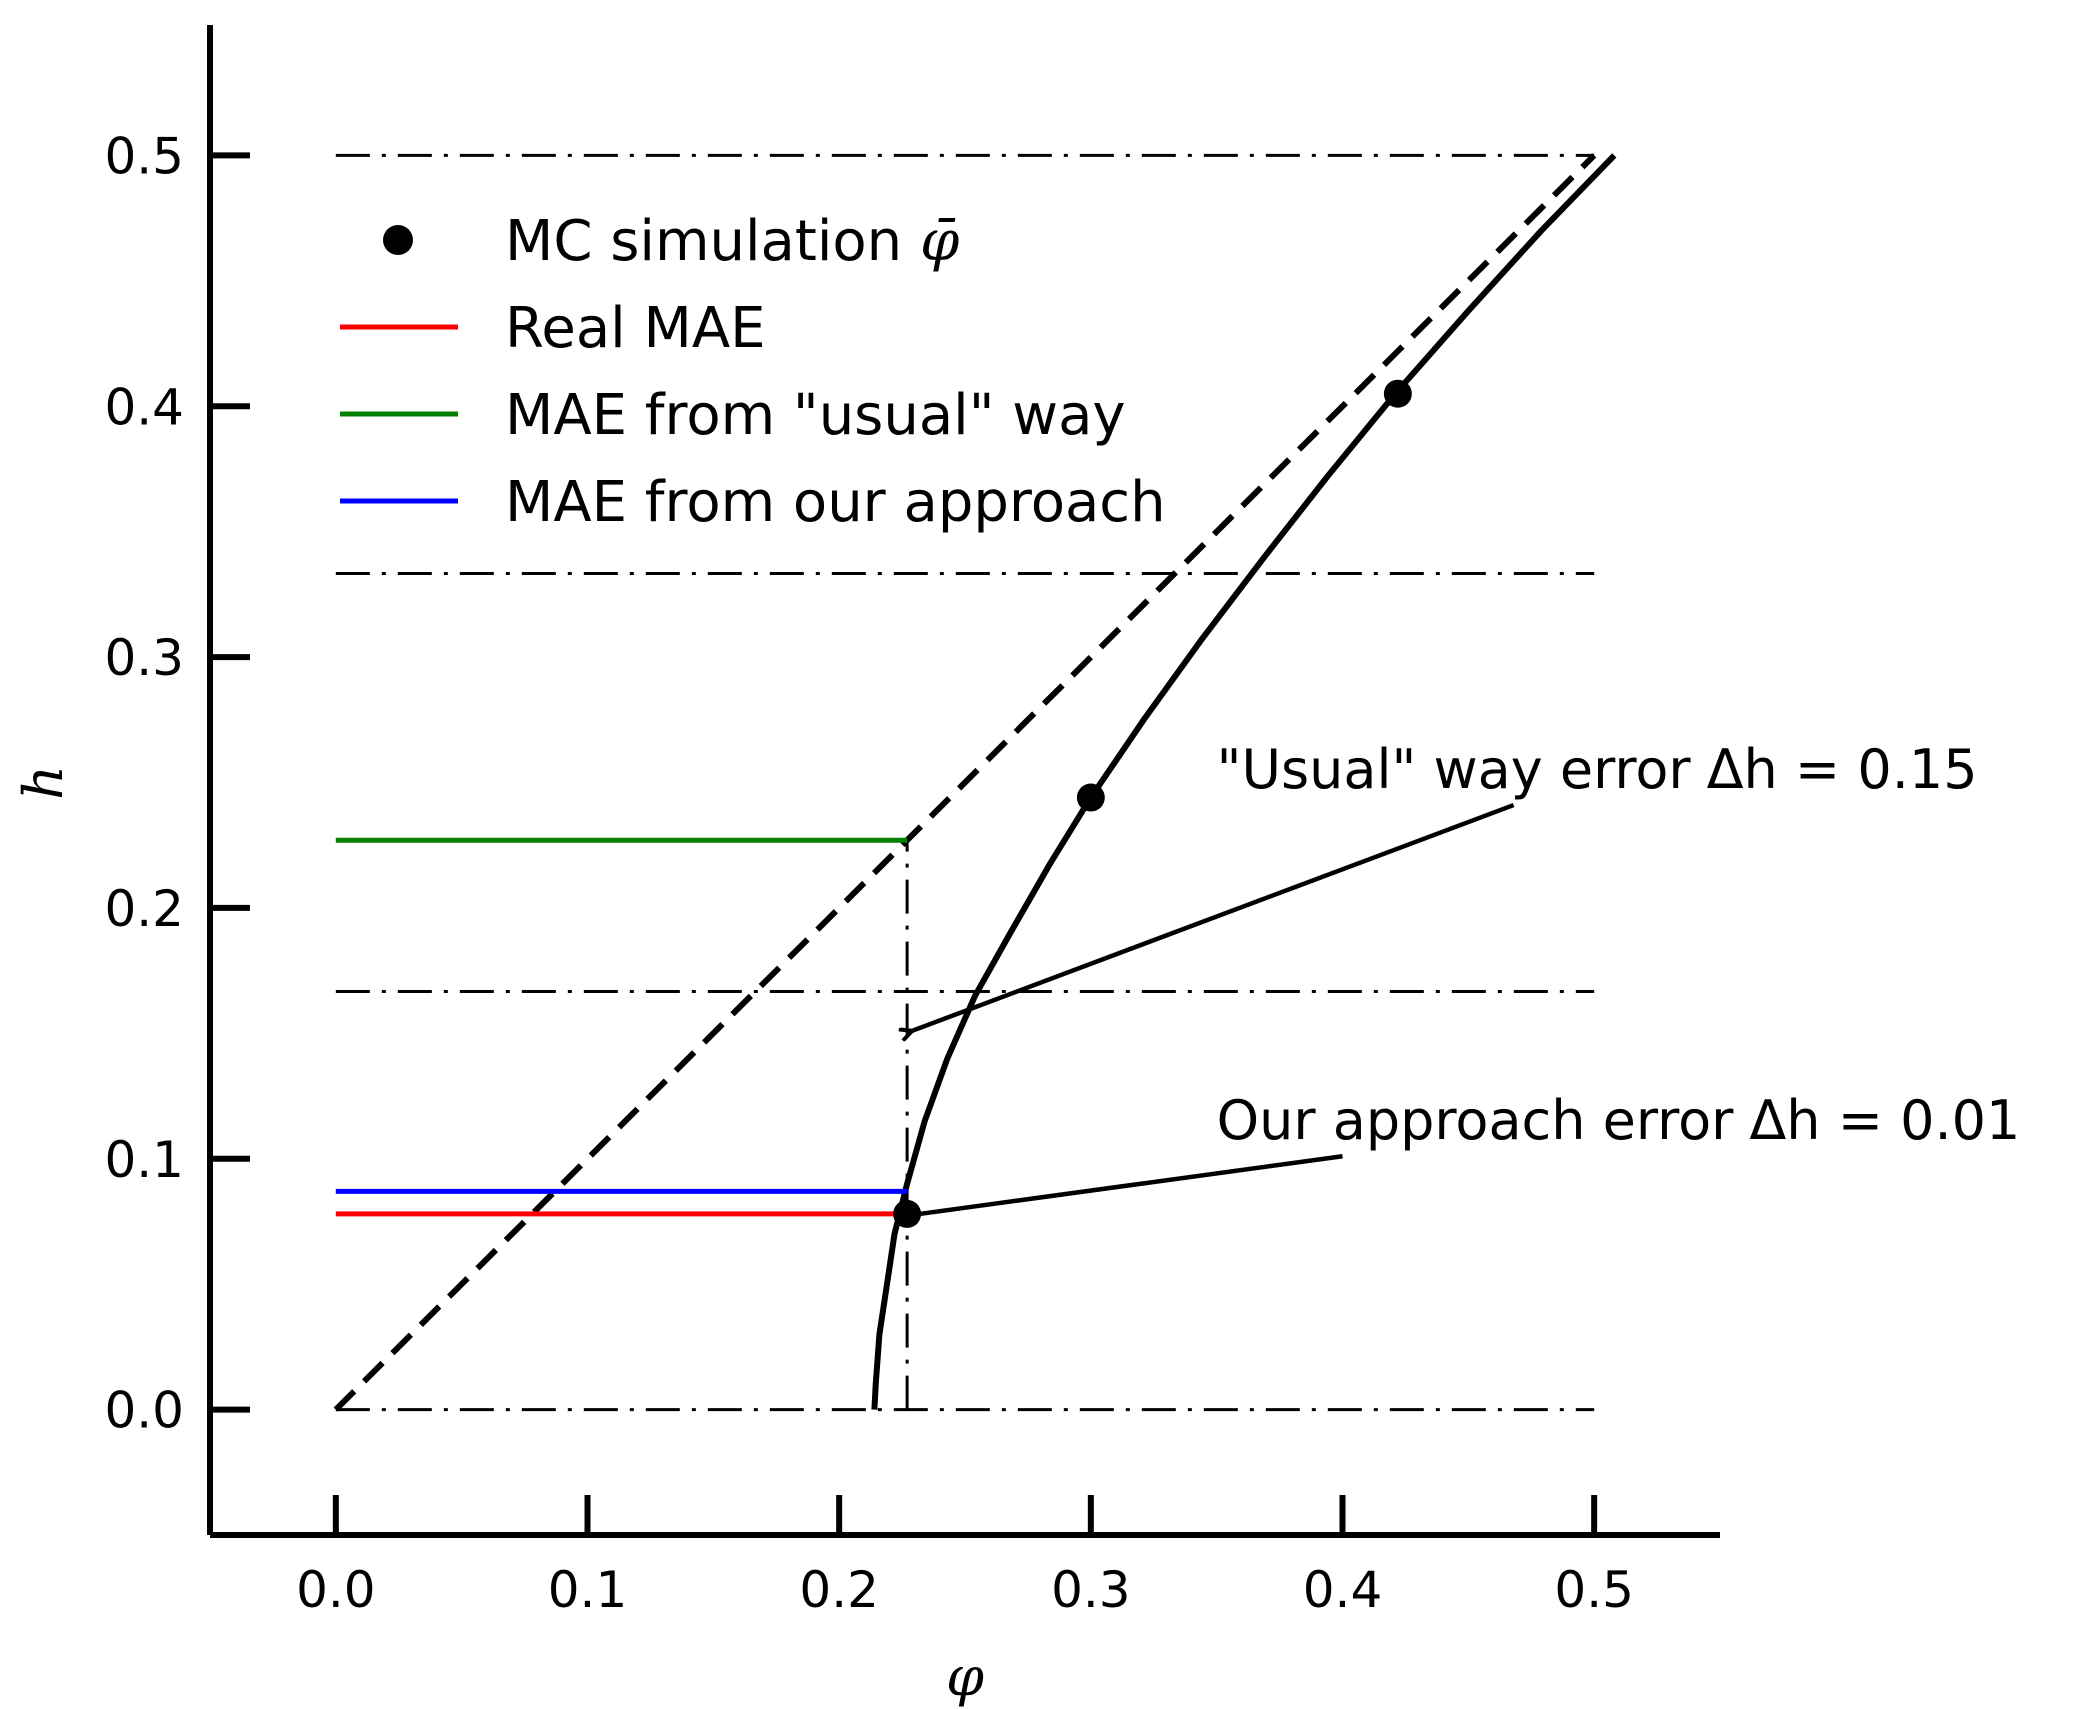 This screenshot has width=2096, height=1709. What do you see at coordinates (839, 1590) in the screenshot?
I see `x-tick-label-2: 0.2` at bounding box center [839, 1590].